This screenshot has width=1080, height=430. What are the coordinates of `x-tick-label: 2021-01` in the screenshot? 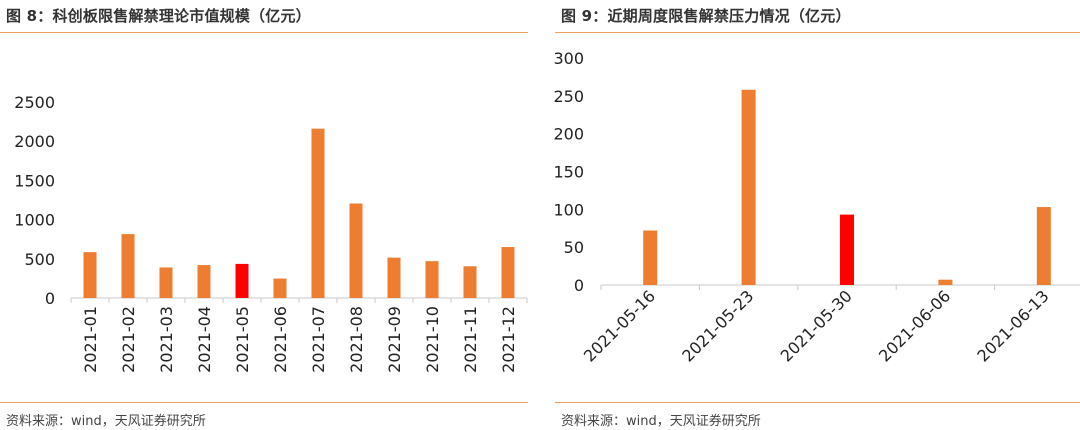 It's located at (90, 339).